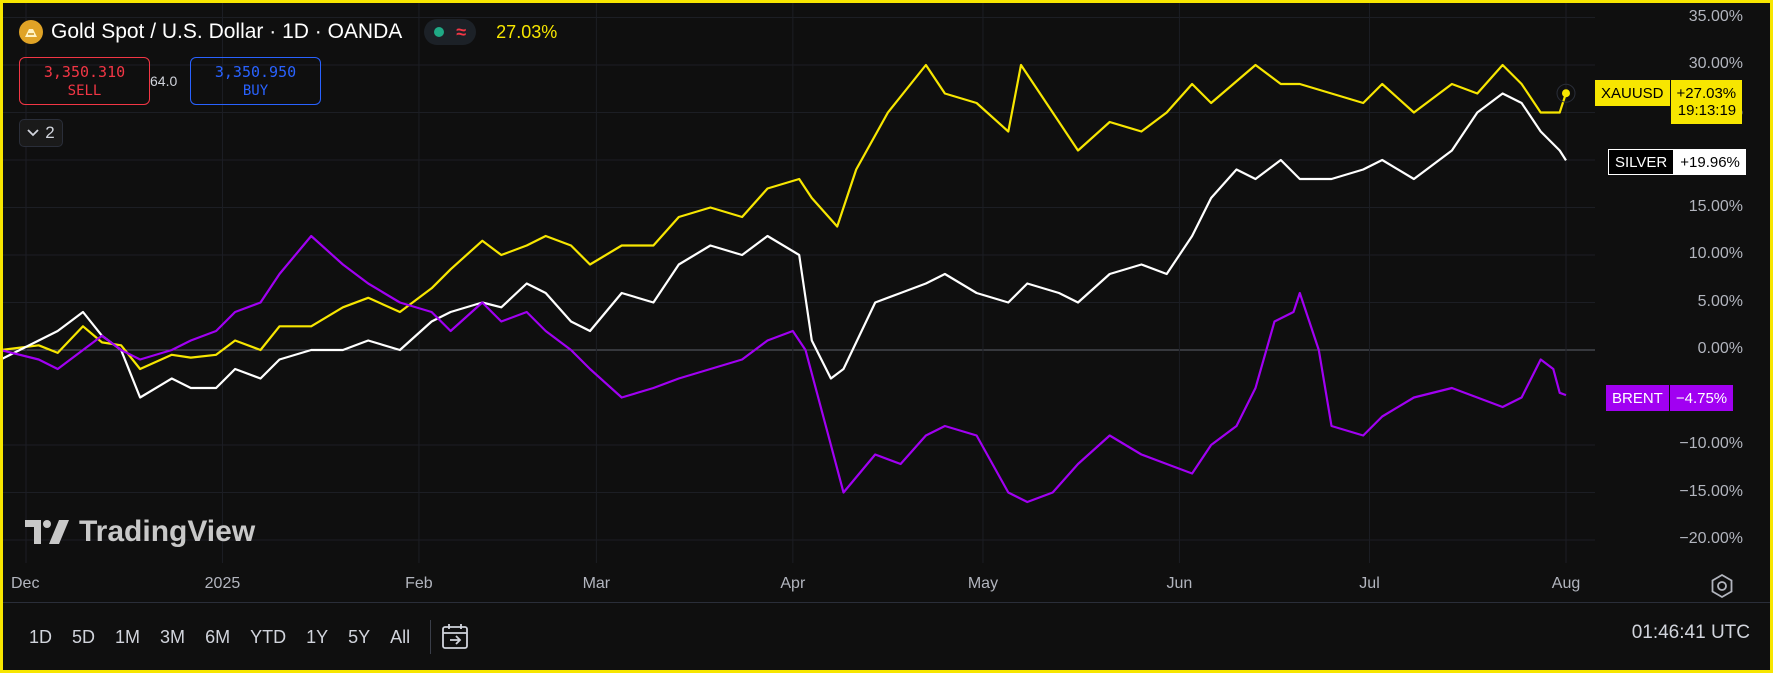 The image size is (1773, 673). Describe the element at coordinates (1715, 16) in the screenshot. I see `y-tick-label: 35.00%` at that location.